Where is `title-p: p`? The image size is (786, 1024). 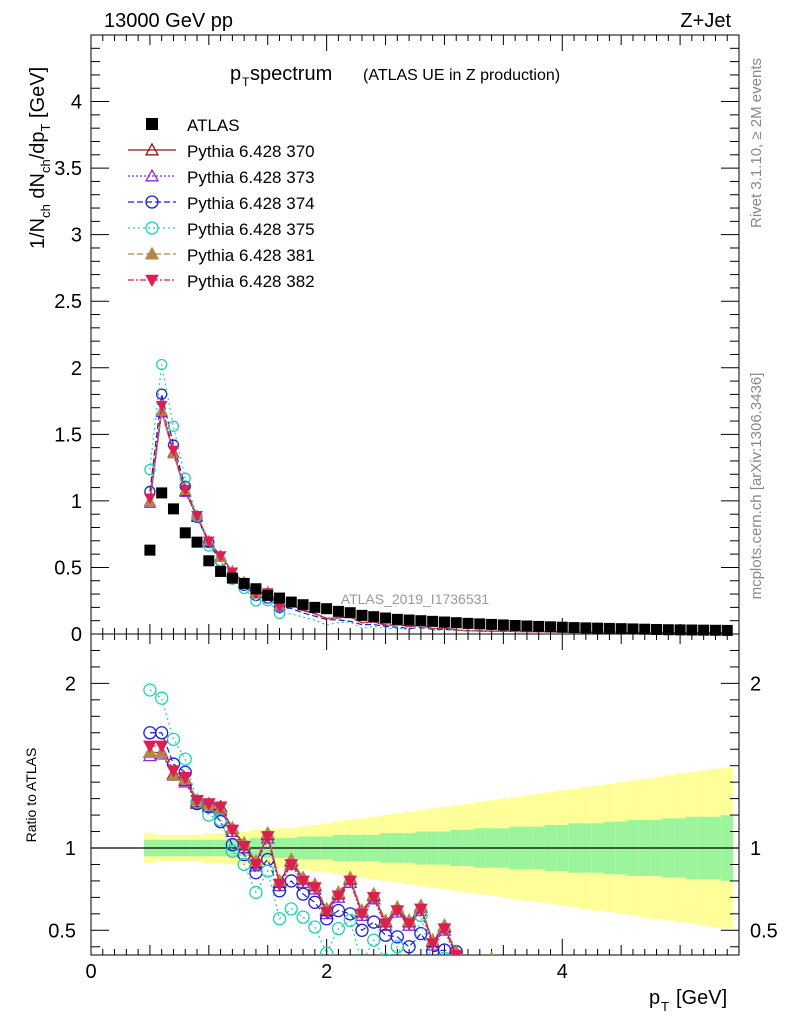 title-p: p is located at coordinates (235, 74).